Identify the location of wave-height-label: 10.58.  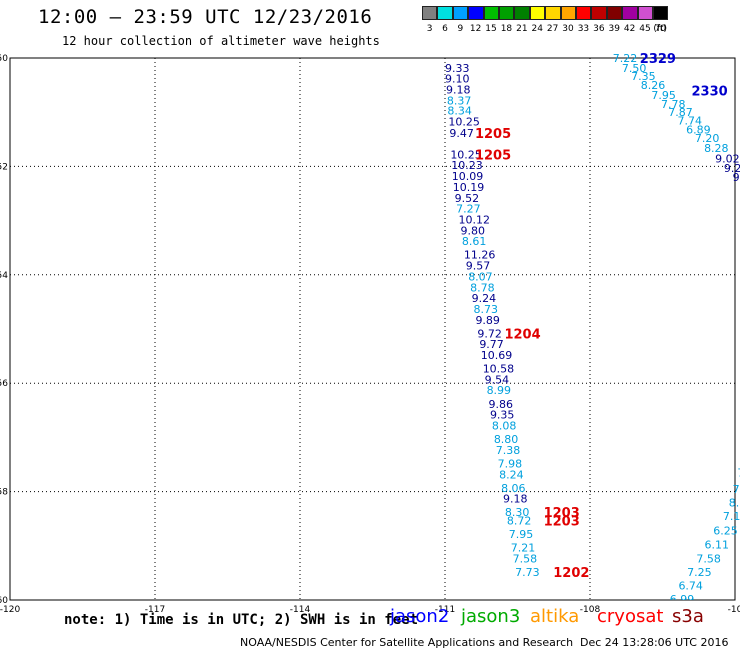
(499, 369).